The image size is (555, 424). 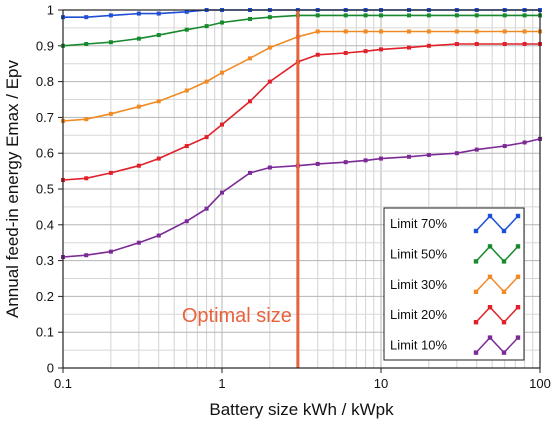 What do you see at coordinates (419, 253) in the screenshot?
I see `legend-label: Limit 50%` at bounding box center [419, 253].